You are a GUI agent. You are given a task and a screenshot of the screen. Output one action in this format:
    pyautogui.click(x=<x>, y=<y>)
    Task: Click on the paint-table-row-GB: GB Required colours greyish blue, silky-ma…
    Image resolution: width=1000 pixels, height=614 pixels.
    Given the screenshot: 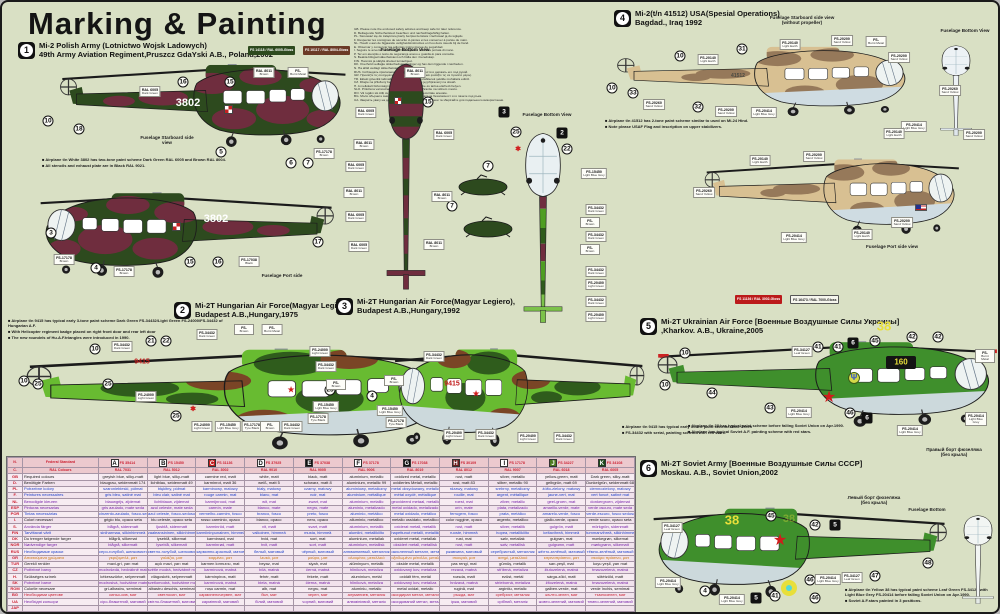 What is the action you would take?
    pyautogui.click(x=321, y=477)
    